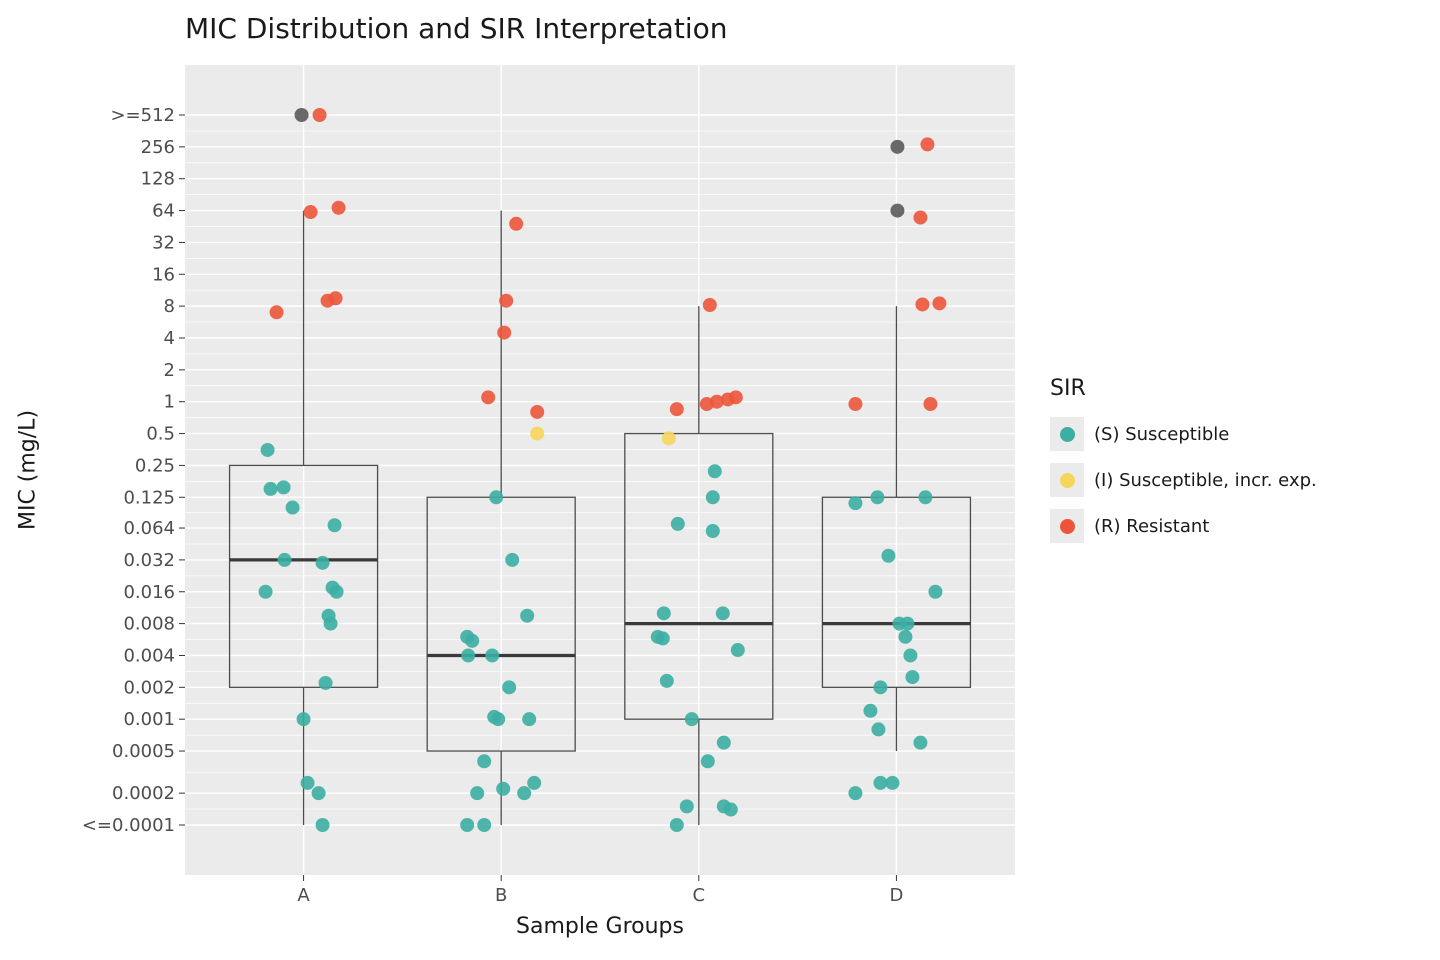 This screenshot has width=1440, height=960. I want to click on intermediate-dot-icon, so click(1067, 480).